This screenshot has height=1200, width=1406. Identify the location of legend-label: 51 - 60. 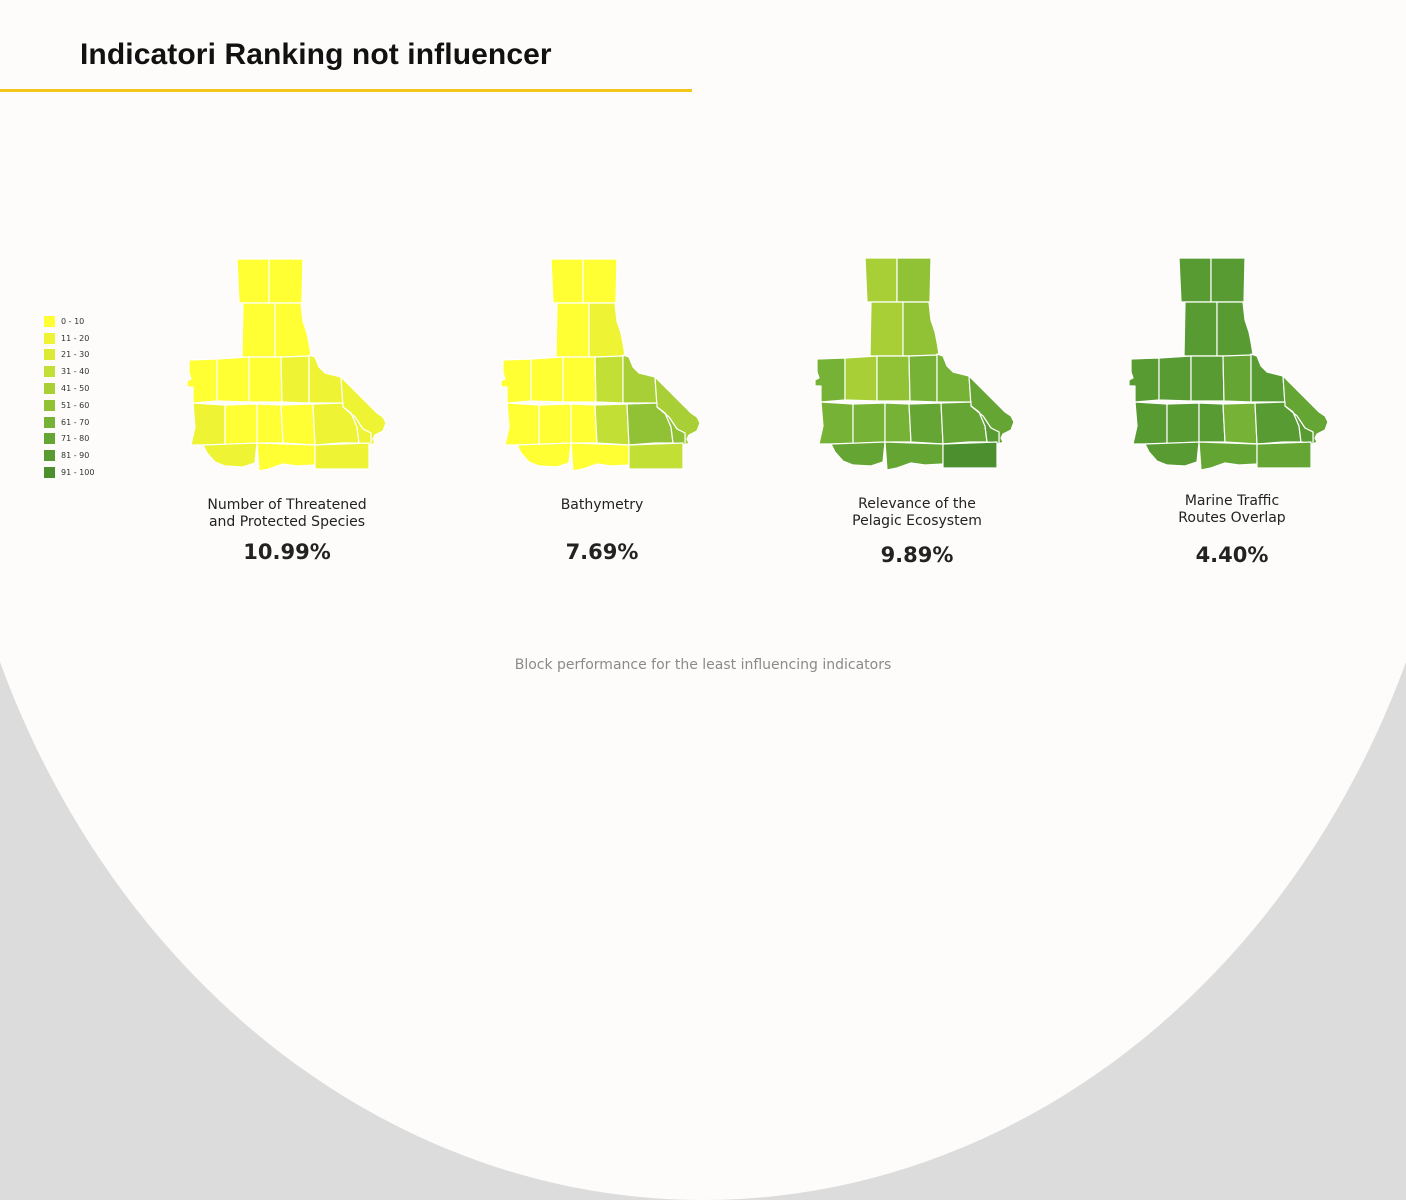
(75, 405).